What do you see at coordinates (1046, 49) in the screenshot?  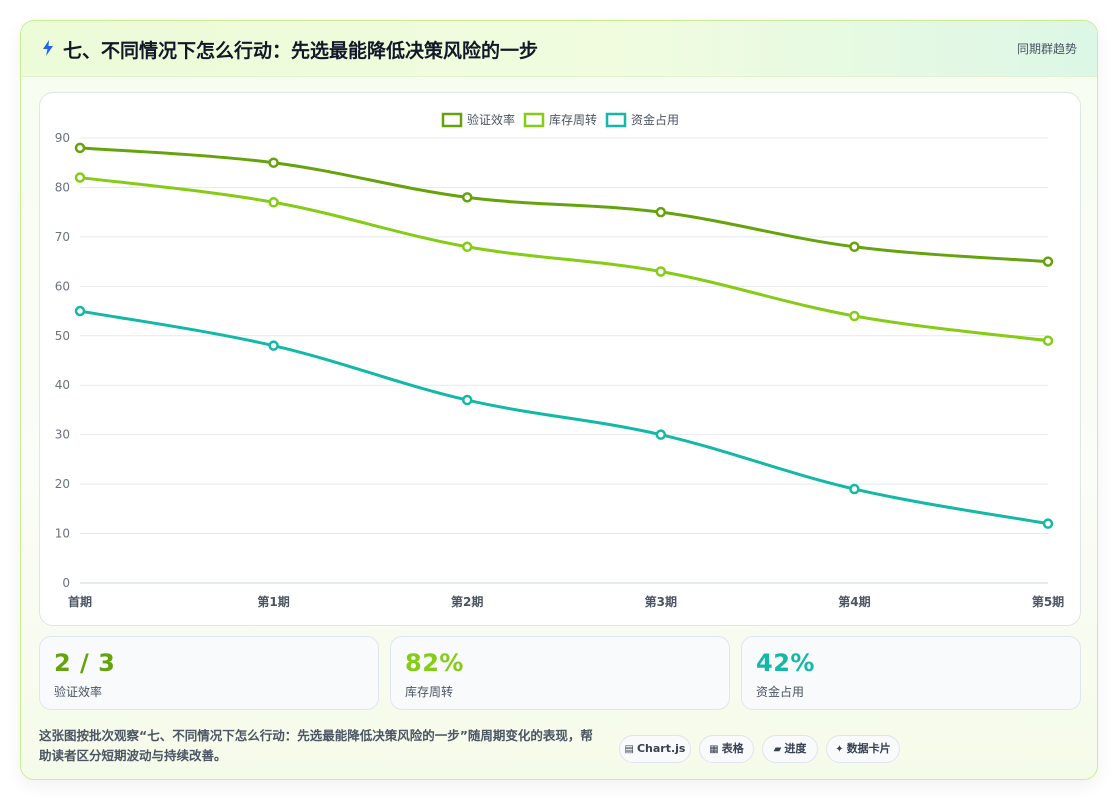 I see `header-tag: 同期群趋势` at bounding box center [1046, 49].